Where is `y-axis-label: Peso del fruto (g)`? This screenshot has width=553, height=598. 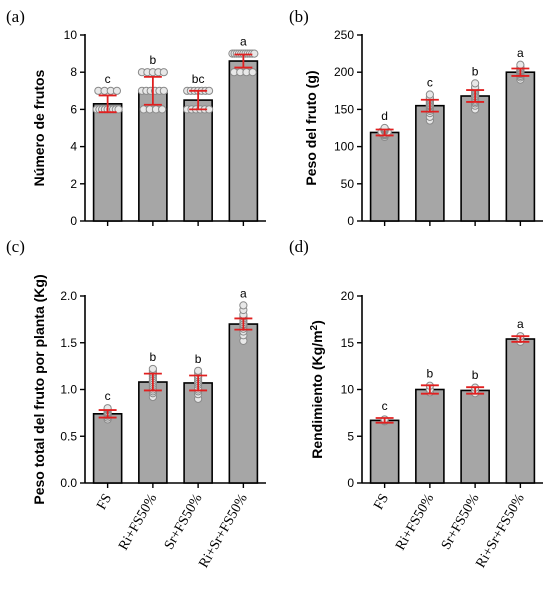 y-axis-label: Peso del fruto (g) is located at coordinates (311, 127).